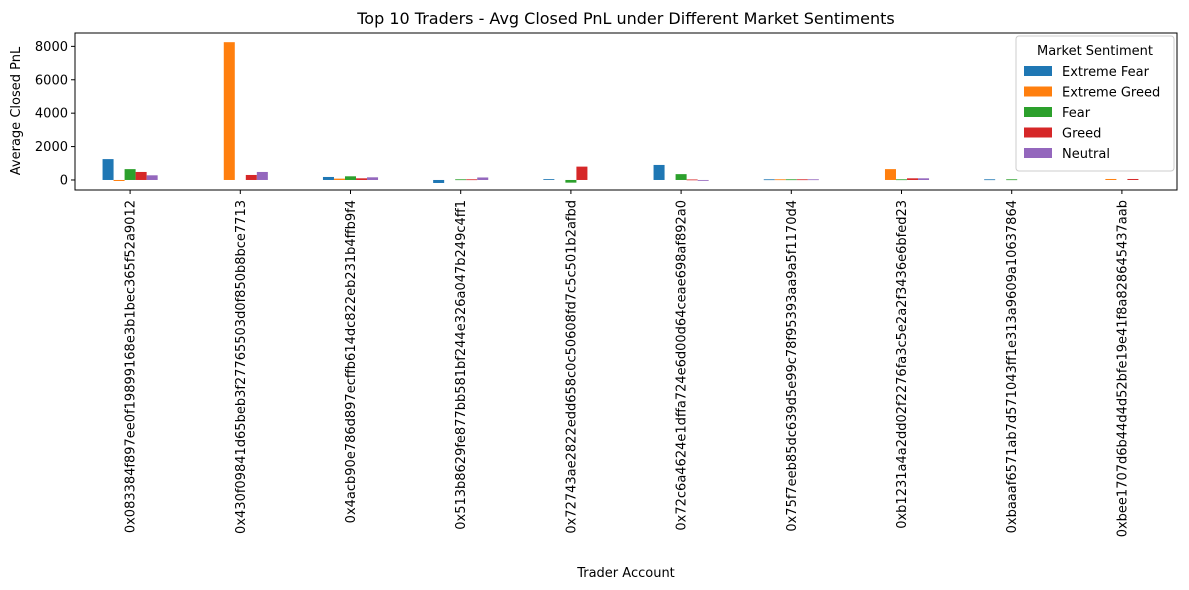 Image resolution: width=1189 pixels, height=590 pixels. Describe the element at coordinates (1076, 113) in the screenshot. I see `legend-label: Fear` at that location.